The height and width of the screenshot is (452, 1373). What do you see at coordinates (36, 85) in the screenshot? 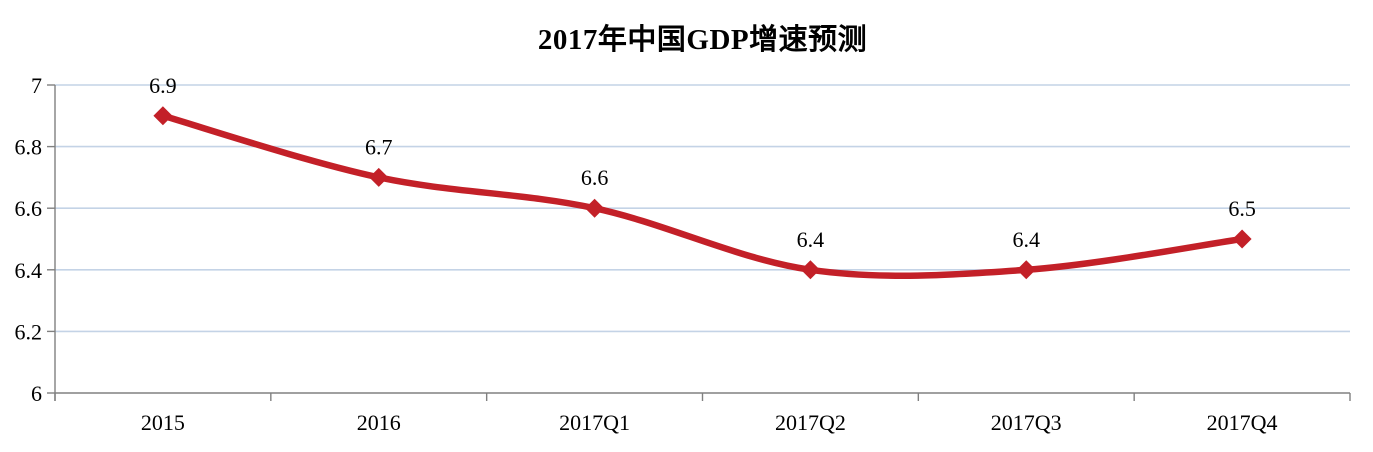
I see `y-tick-label: 7` at bounding box center [36, 85].